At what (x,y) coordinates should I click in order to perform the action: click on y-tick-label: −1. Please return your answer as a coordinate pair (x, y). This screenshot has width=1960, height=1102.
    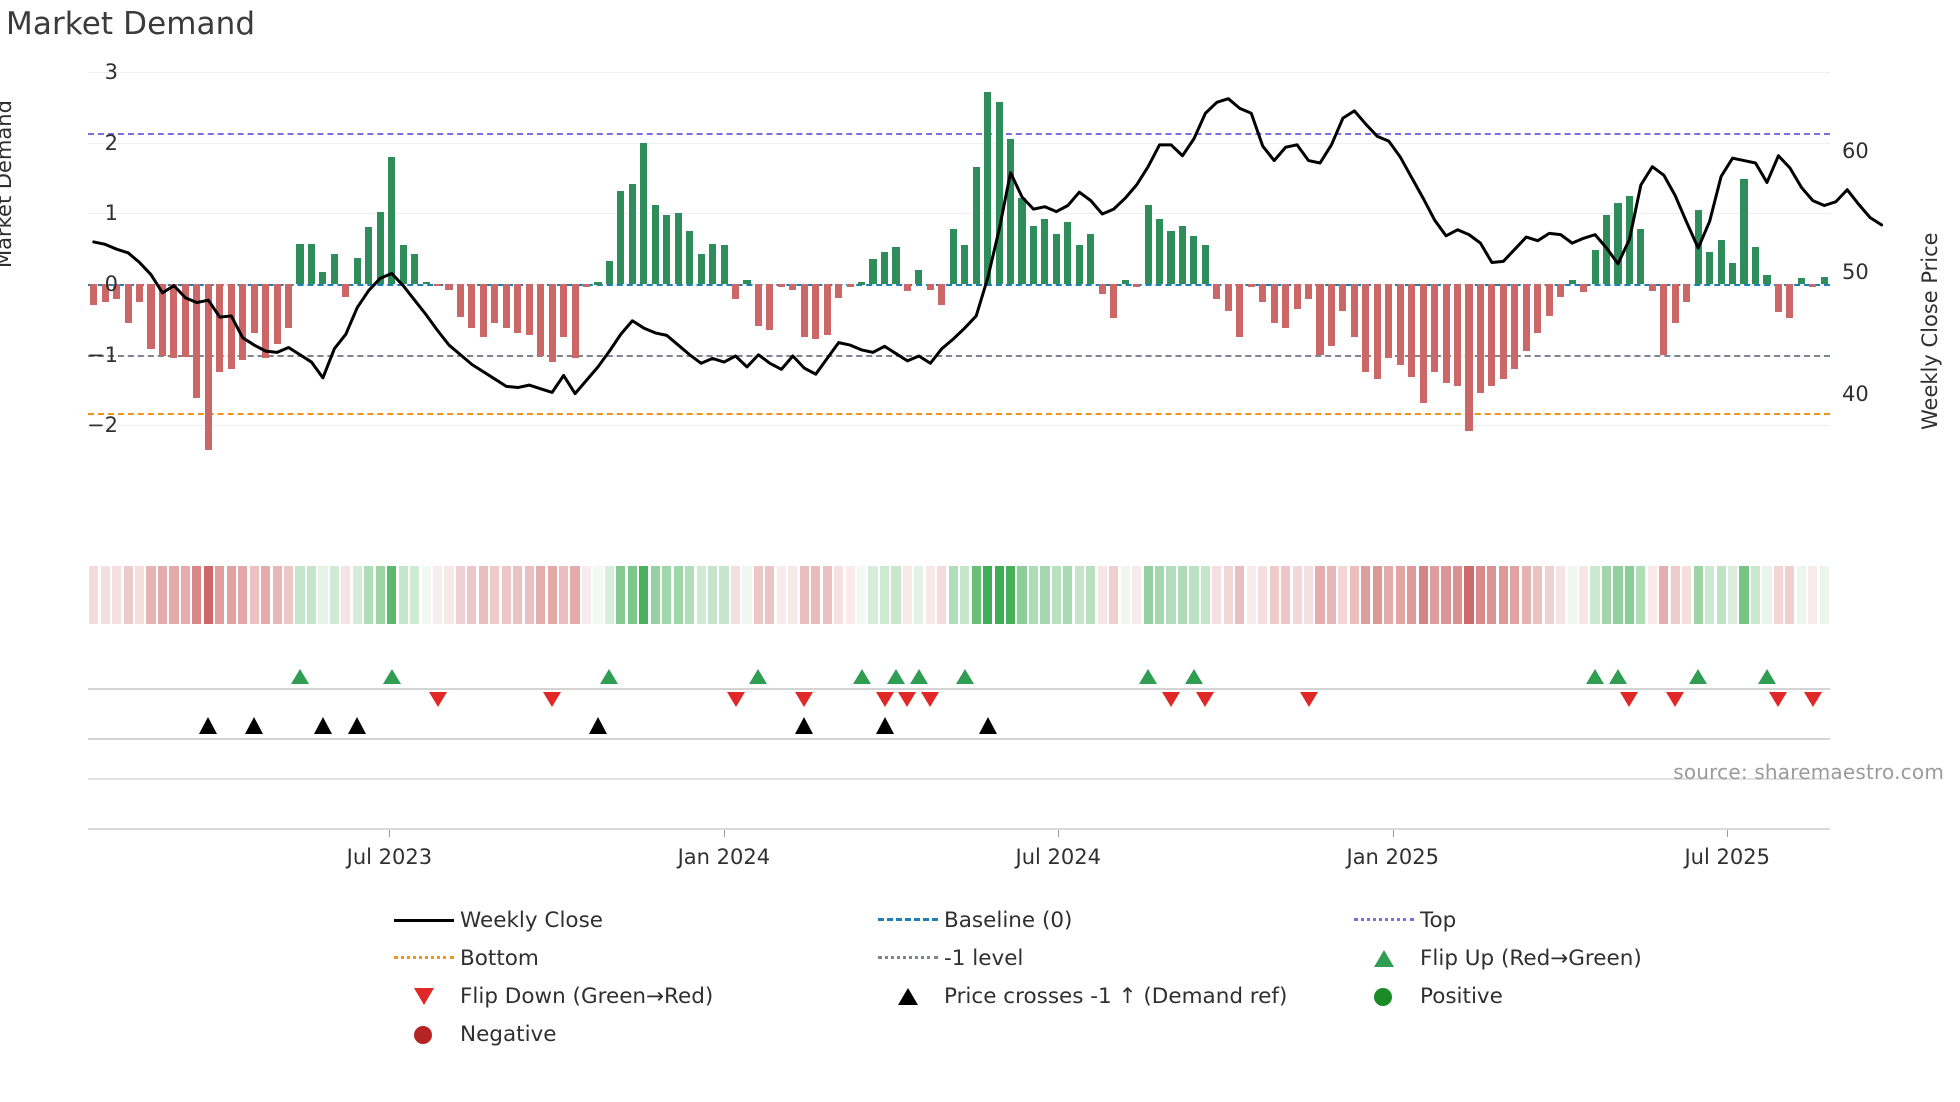
    Looking at the image, I should click on (102, 354).